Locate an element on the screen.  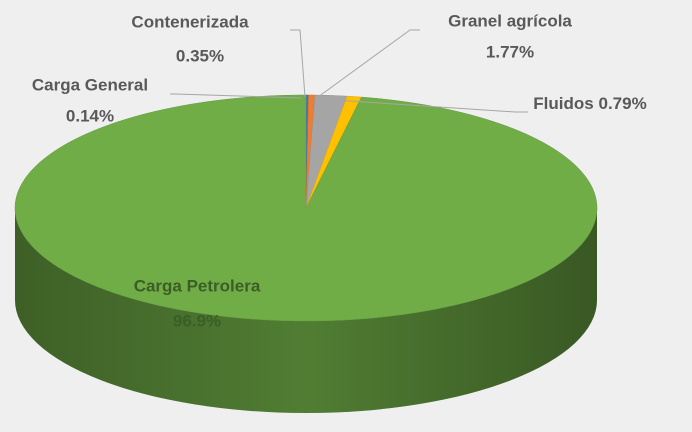
data-label: Fluidos 0.79% is located at coordinates (589, 103).